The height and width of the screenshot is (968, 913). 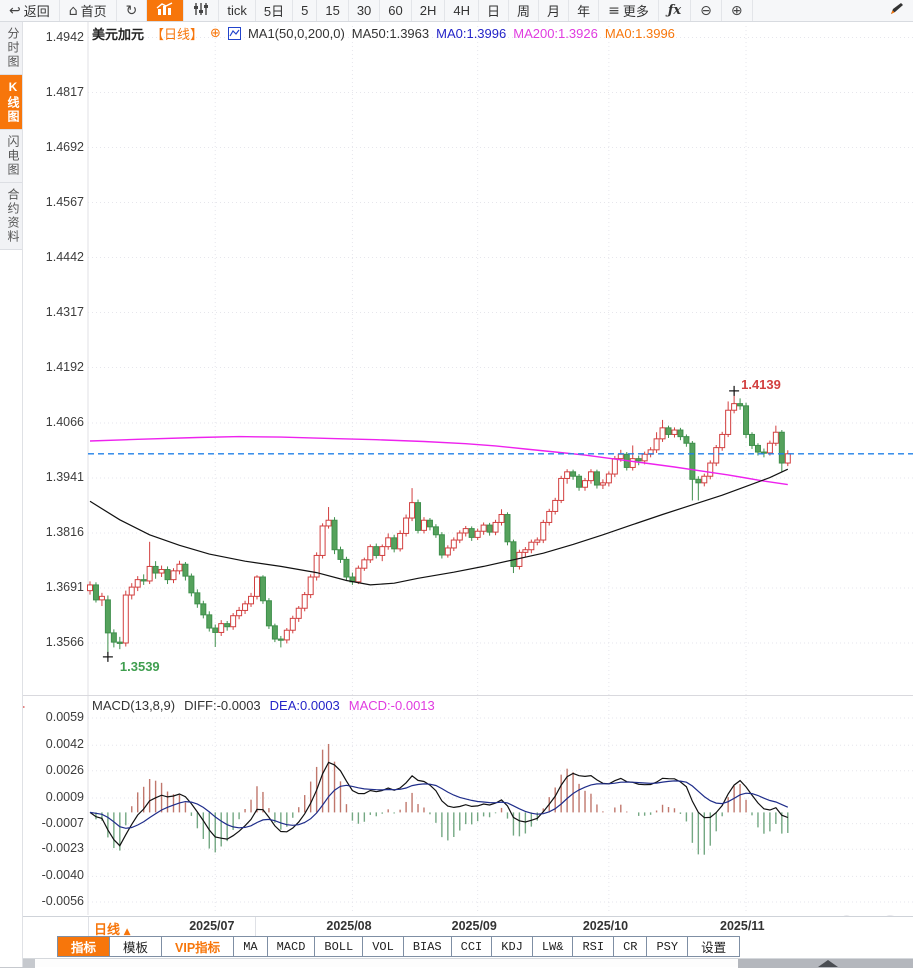 I want to click on price-axis-label: 1.4317, so click(x=64, y=311).